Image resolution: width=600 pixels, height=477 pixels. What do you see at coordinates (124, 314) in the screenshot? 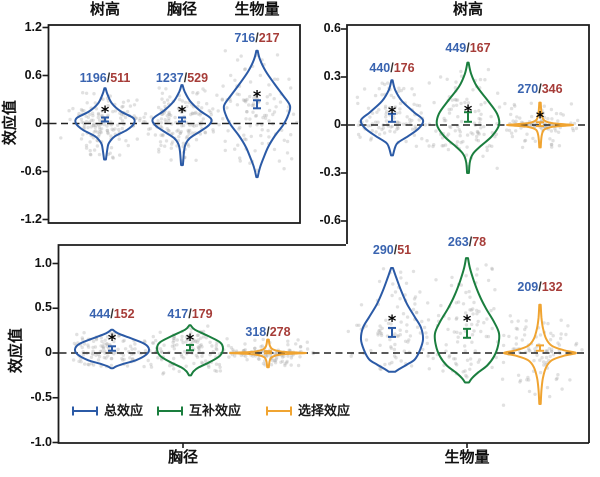
I see `n-count-red: 152` at bounding box center [124, 314].